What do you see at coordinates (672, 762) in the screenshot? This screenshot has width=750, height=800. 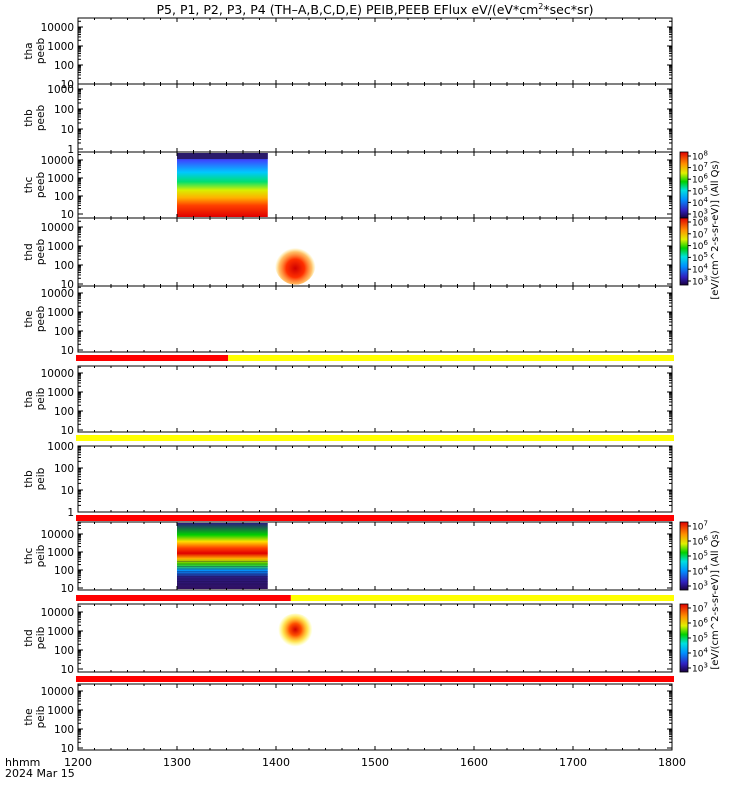 I see `time-tick-label: 1800` at bounding box center [672, 762].